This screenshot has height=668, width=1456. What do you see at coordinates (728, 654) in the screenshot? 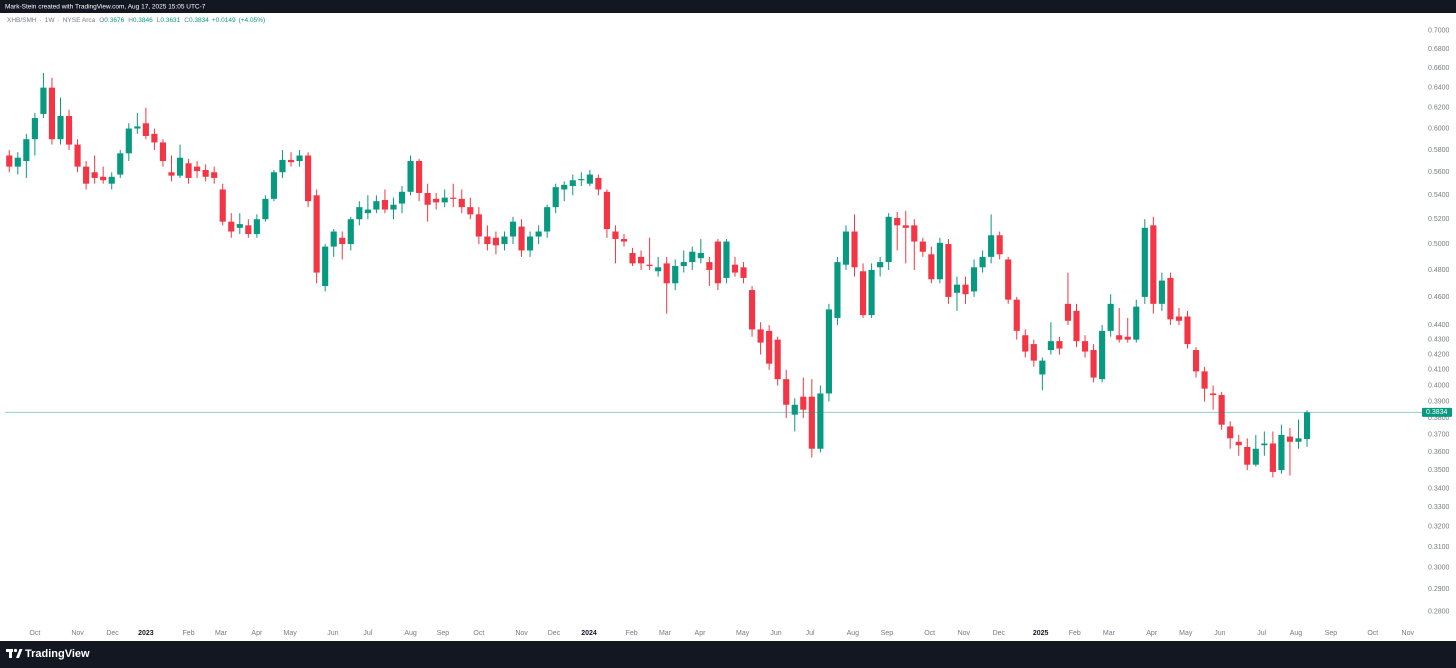
I see `bottom-bar` at bounding box center [728, 654].